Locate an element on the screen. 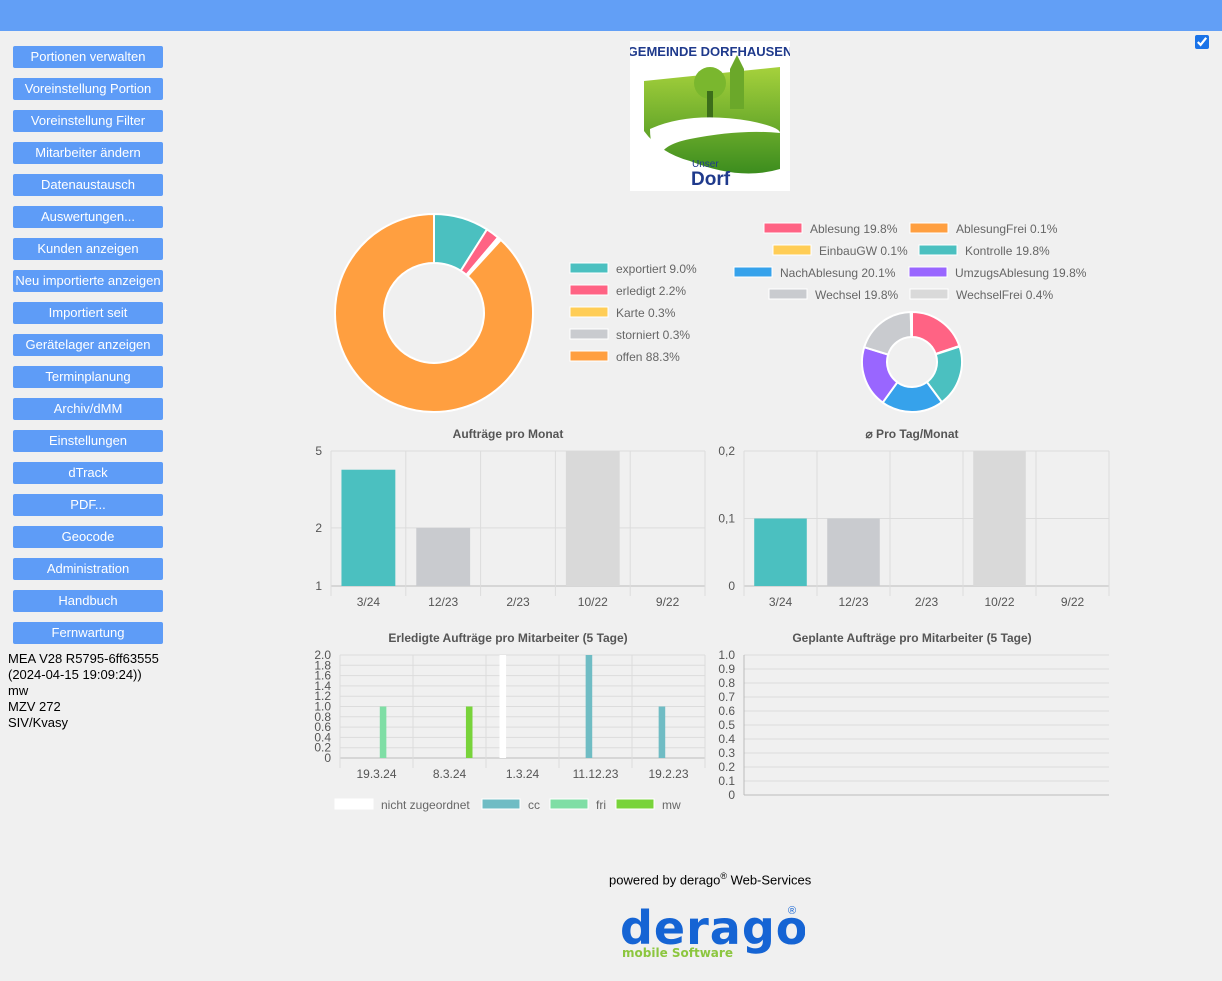  sidebar-item-geraetelager: Gerätelager anzeigen is located at coordinates (88, 345).